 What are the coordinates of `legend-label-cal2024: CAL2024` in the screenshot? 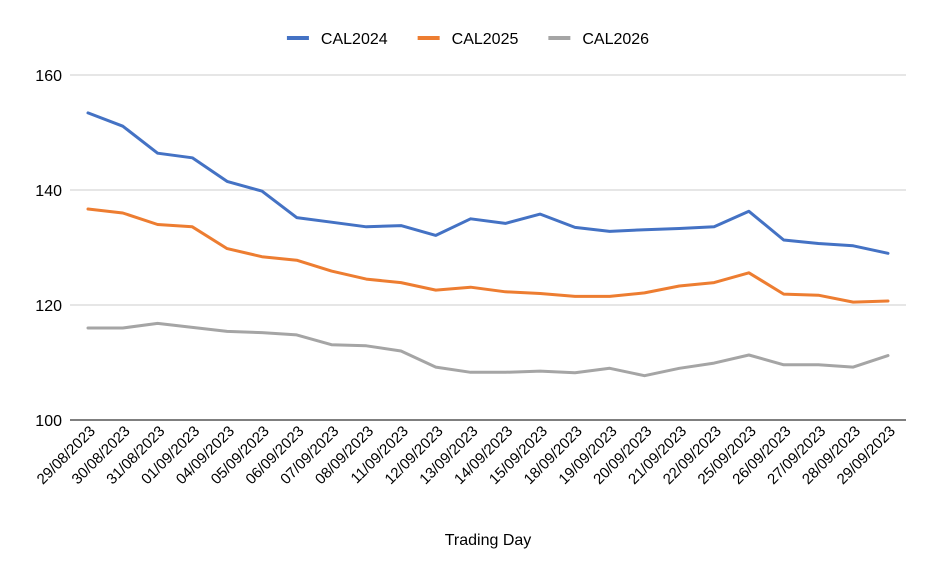 It's located at (354, 39).